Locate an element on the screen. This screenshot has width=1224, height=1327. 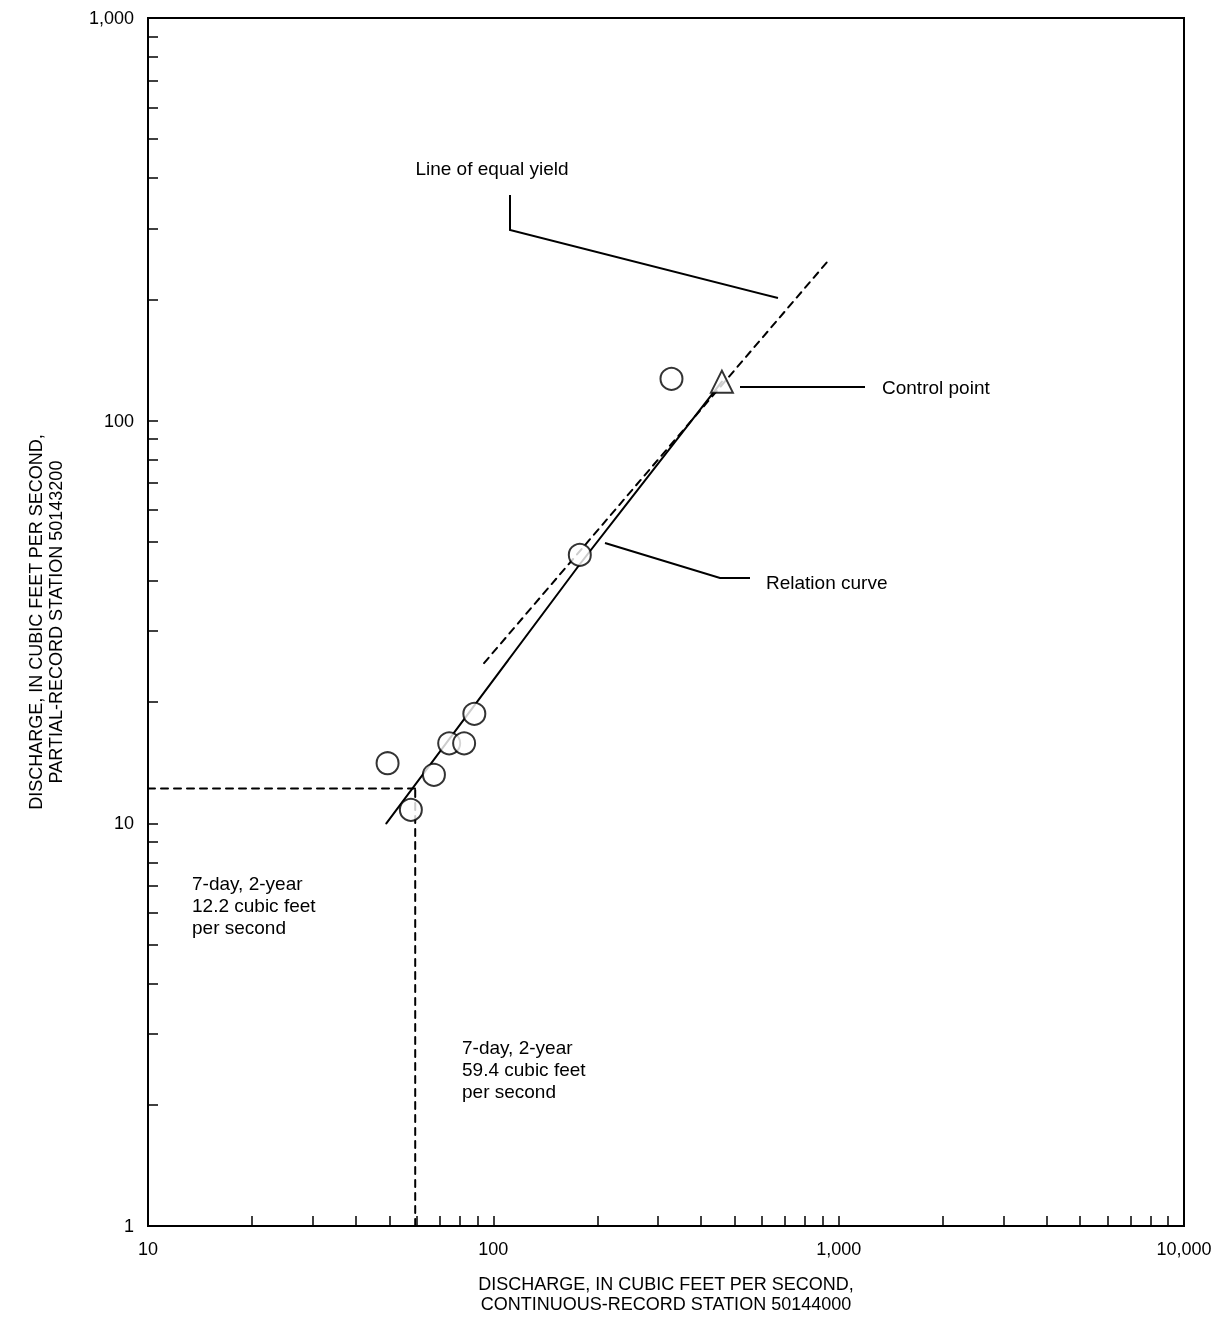
annotation: Line of equal yield is located at coordinates (492, 168).